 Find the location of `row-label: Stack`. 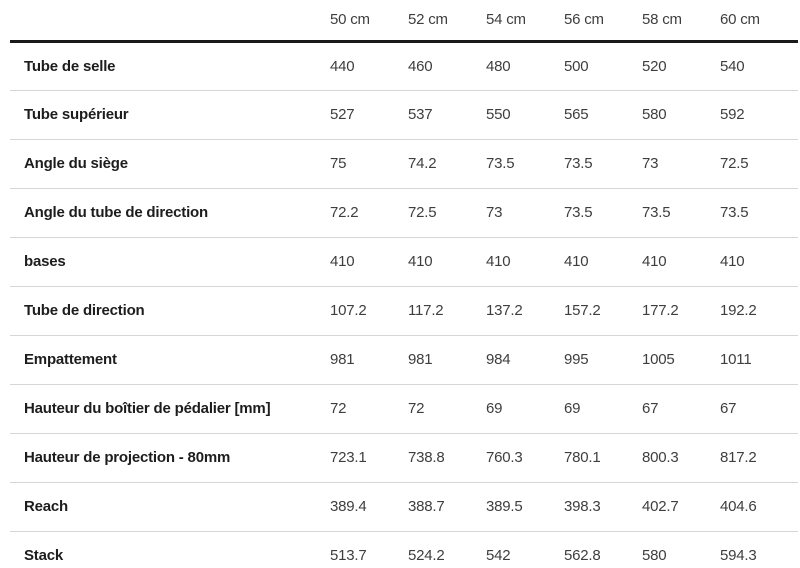

row-label: Stack is located at coordinates (170, 549).